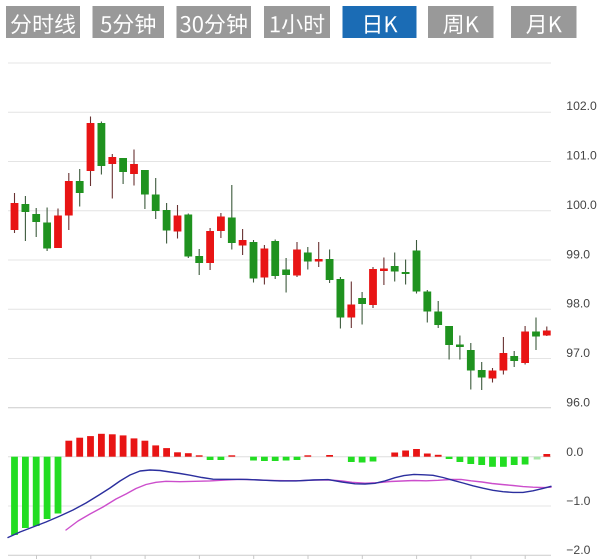 The image size is (604, 559). I want to click on svg-text: 100.0, so click(581, 205).